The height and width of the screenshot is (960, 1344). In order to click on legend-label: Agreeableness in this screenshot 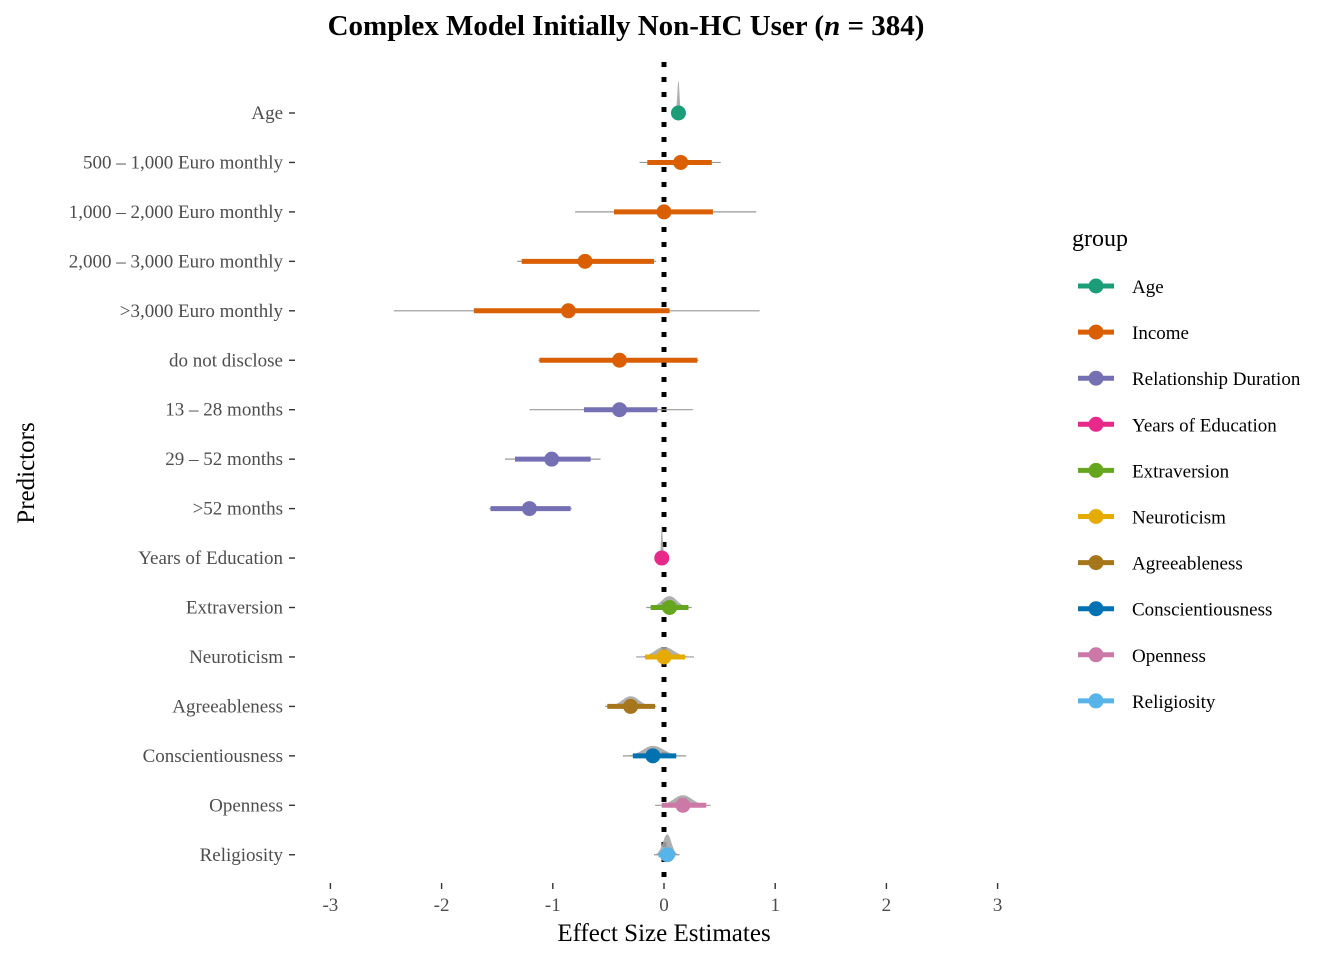, I will do `click(1187, 564)`.